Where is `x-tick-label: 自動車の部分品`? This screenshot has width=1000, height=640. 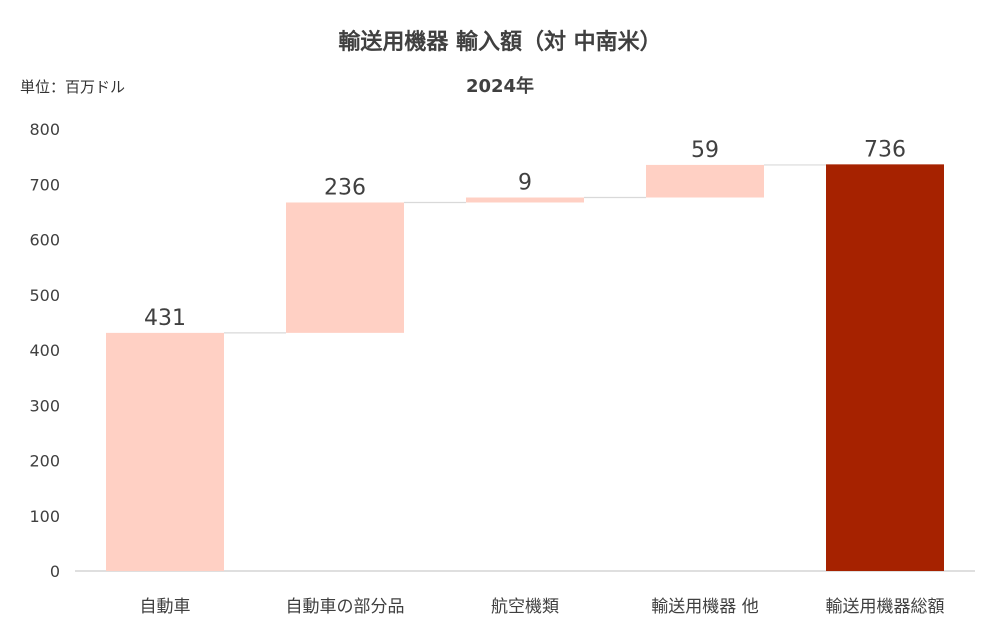 x-tick-label: 自動車の部分品 is located at coordinates (345, 607).